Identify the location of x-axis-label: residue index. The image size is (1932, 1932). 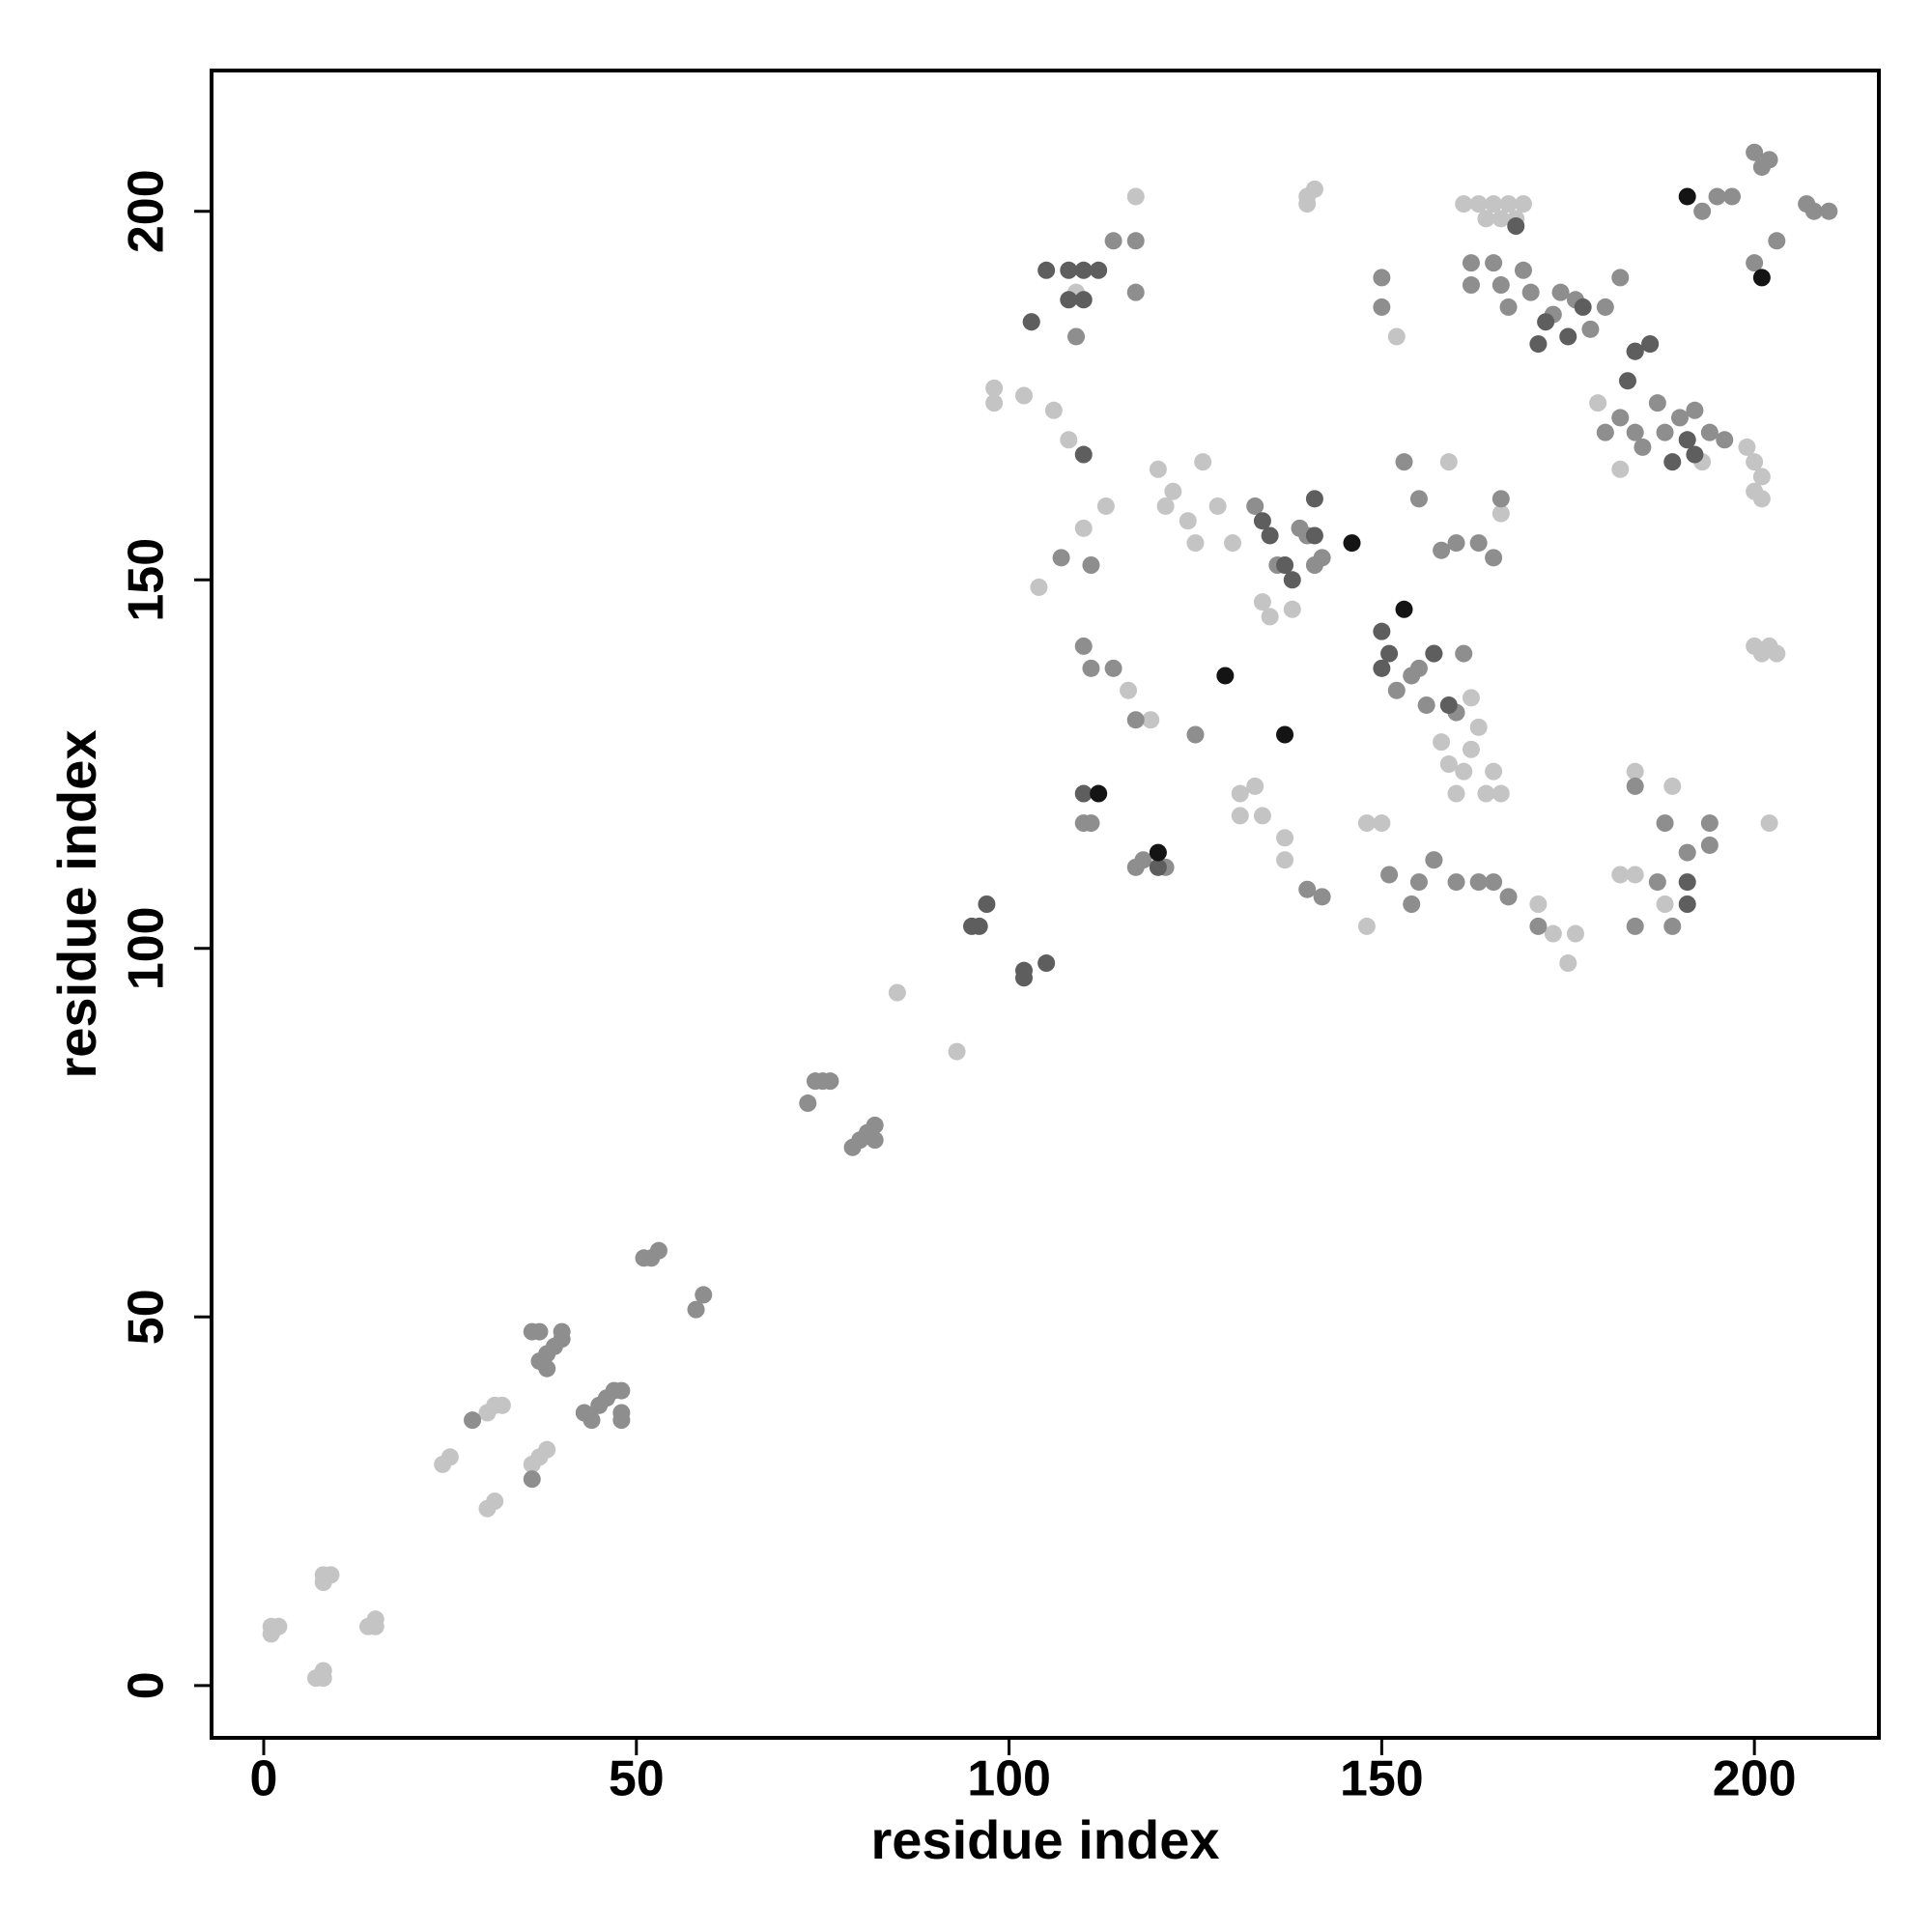
(1044, 1839).